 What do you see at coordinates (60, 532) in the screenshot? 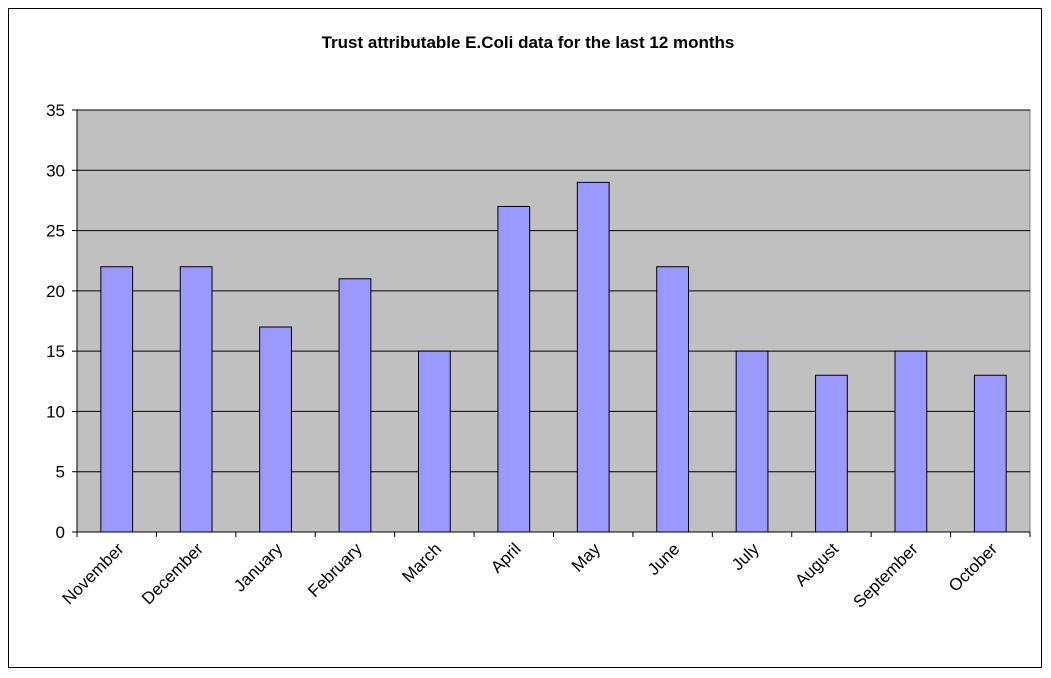
I see `y-tick-label: 0` at bounding box center [60, 532].